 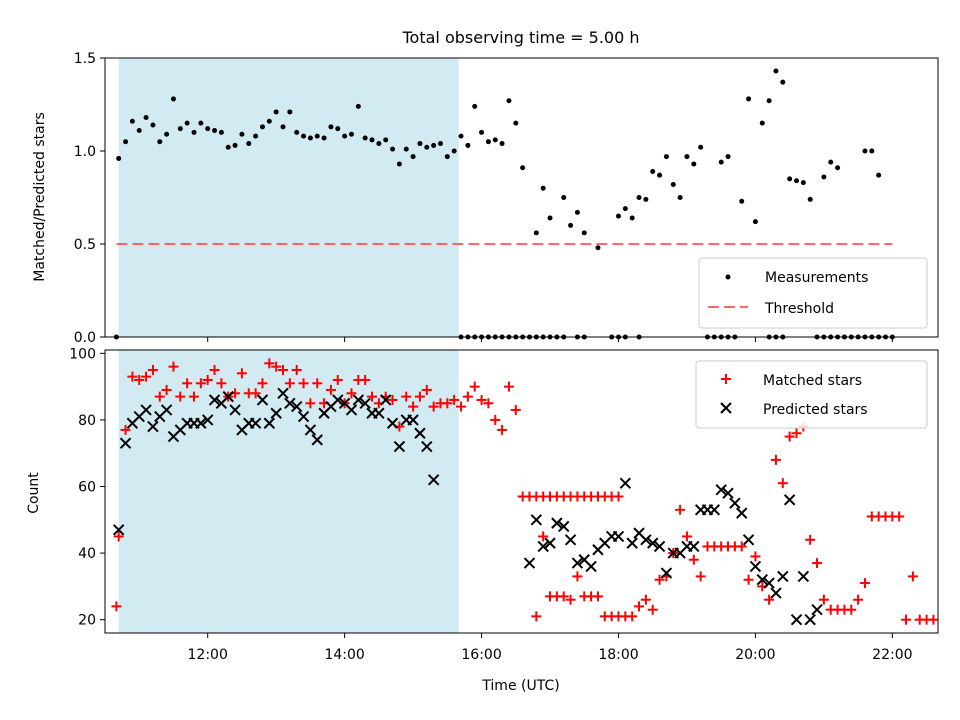 I want to click on bottom-legend-box, so click(x=811, y=394).